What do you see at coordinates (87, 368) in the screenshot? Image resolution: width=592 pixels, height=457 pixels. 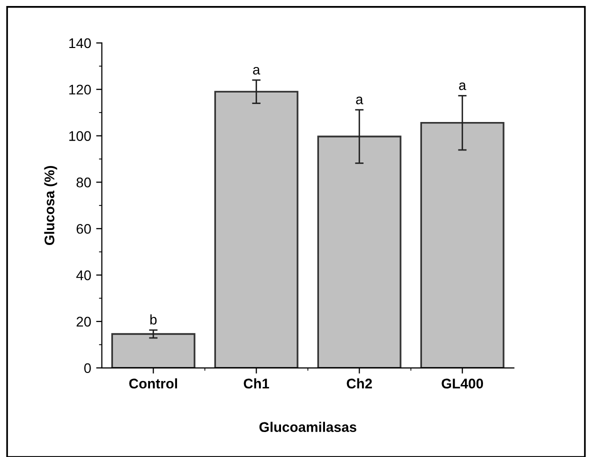 I see `y-tick-label: 0` at bounding box center [87, 368].